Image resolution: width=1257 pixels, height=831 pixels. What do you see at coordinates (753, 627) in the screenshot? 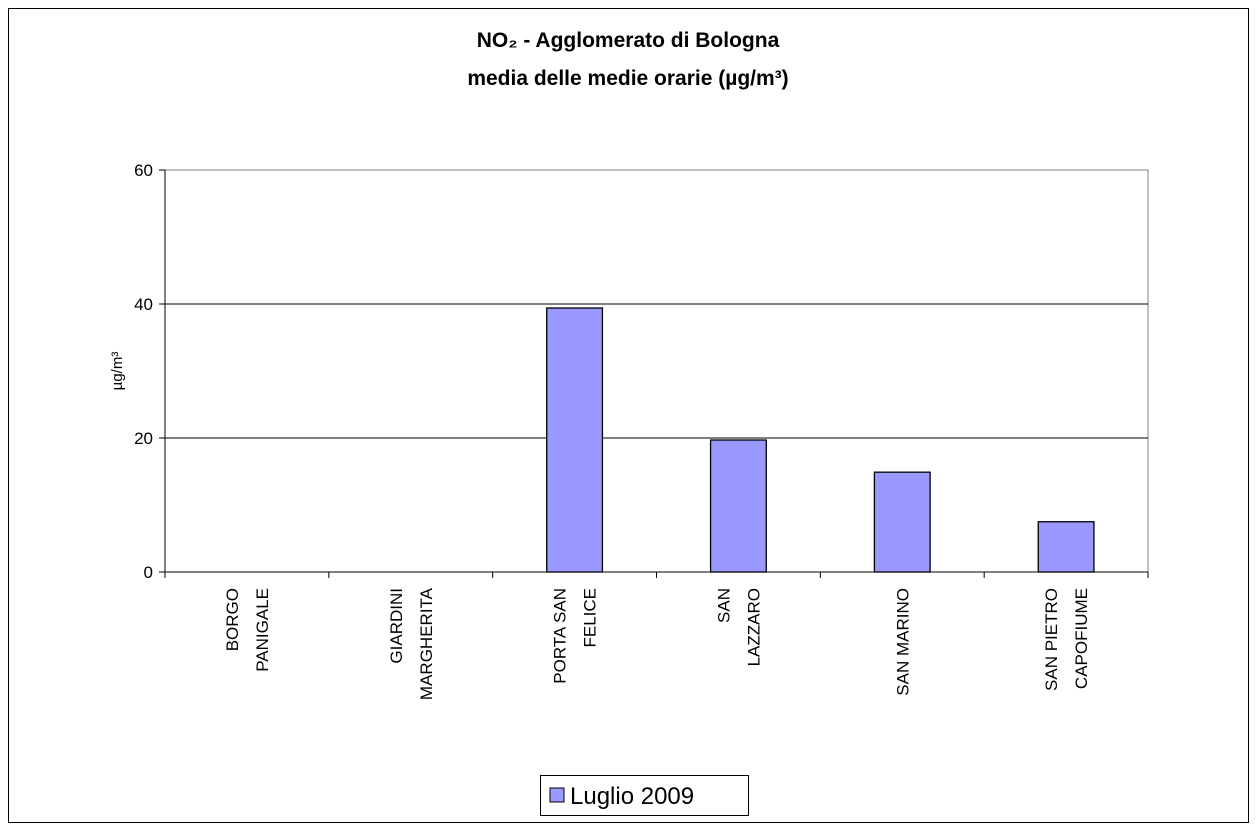
I see `x-tick-label: LAZZARO` at bounding box center [753, 627].